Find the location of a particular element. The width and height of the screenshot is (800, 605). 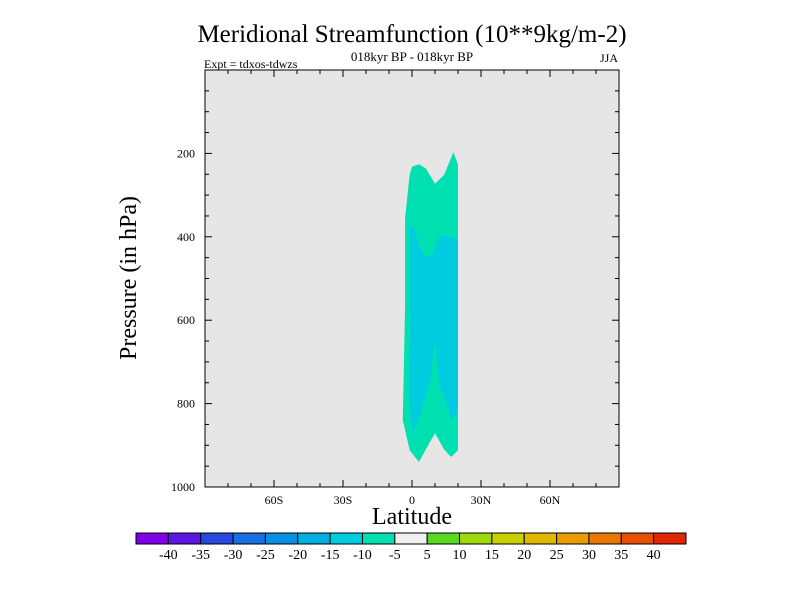

x-tick-label: 30N is located at coordinates (481, 500).